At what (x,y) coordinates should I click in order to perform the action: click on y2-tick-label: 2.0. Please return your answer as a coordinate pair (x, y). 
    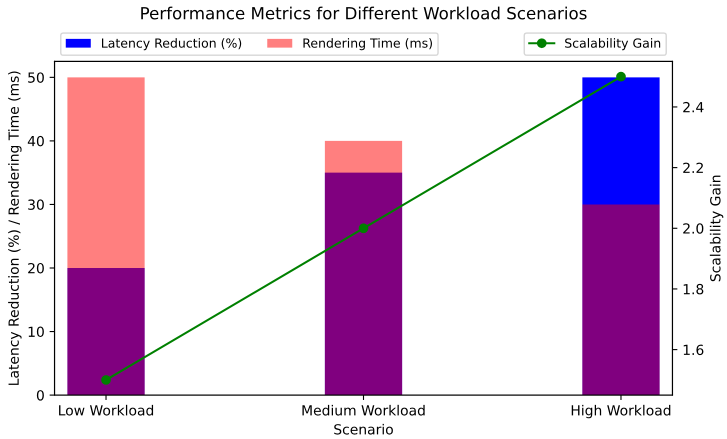
    Looking at the image, I should click on (693, 228).